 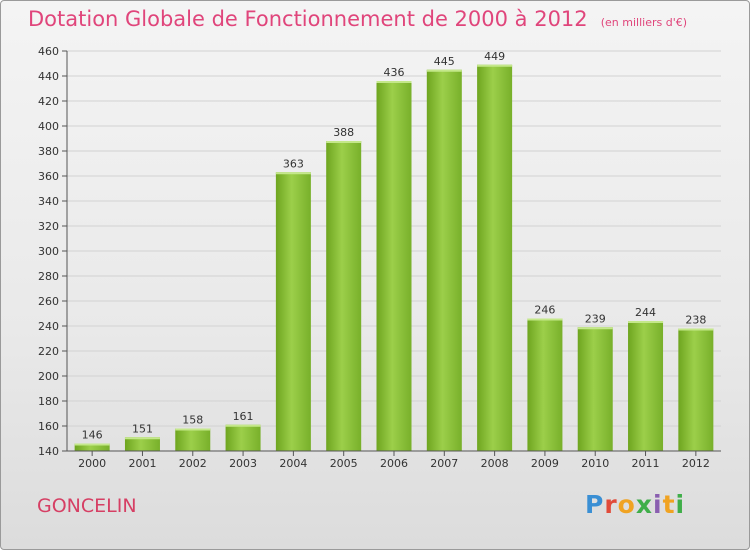 I want to click on logo-letter-t: t, so click(x=669, y=504).